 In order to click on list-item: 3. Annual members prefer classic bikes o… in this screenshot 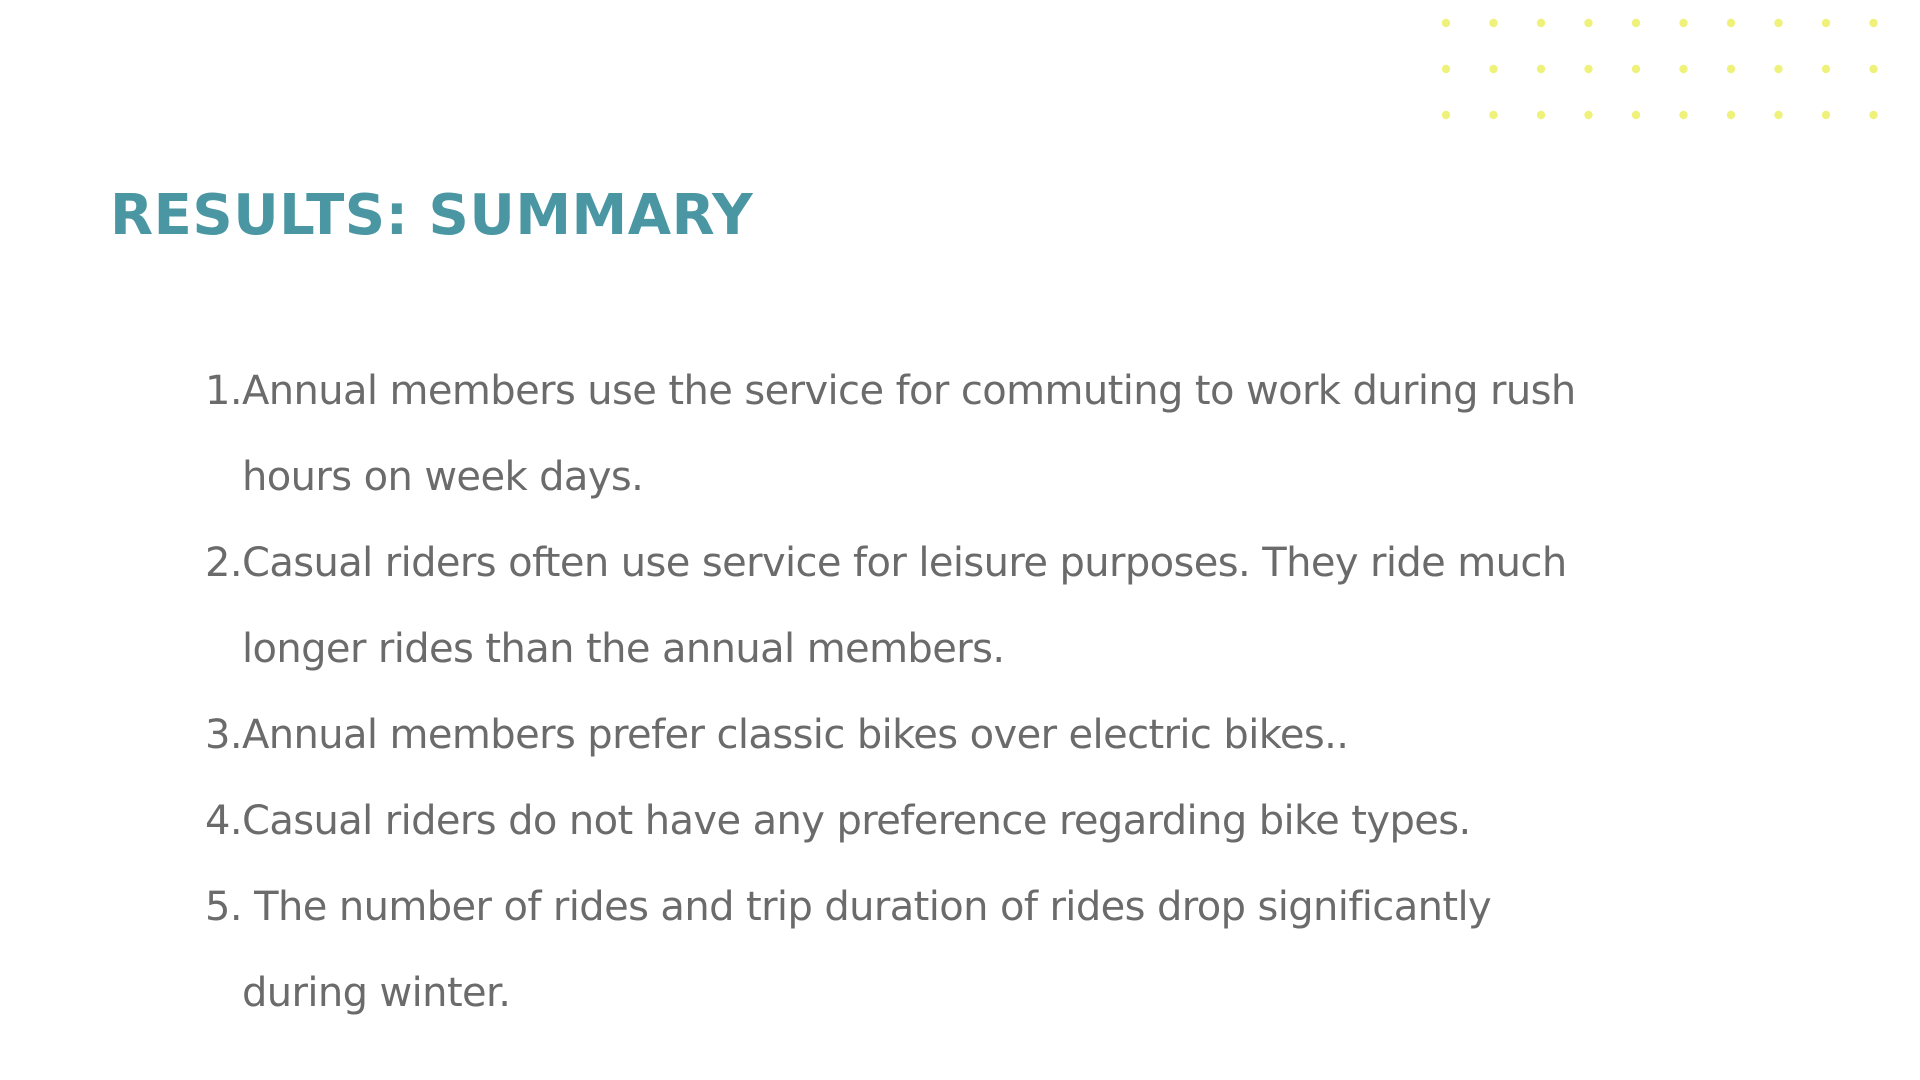, I will do `click(980, 735)`.